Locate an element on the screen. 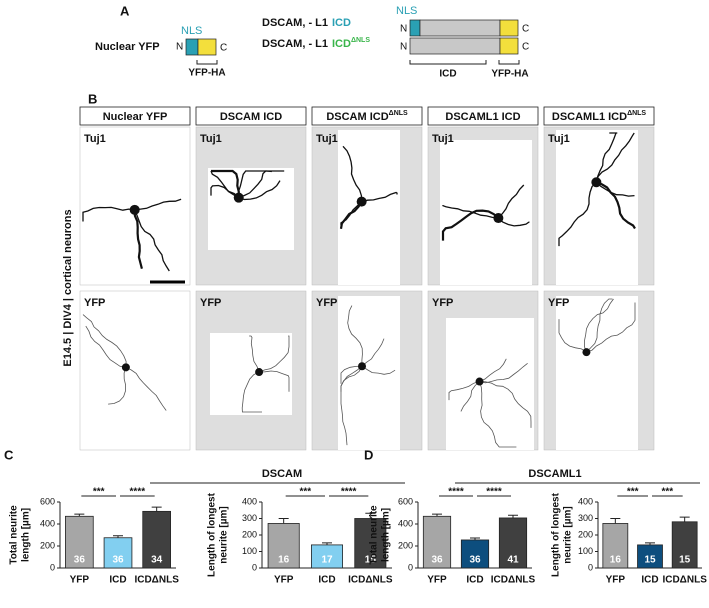  group-title: DSCAML1 is located at coordinates (554, 474).